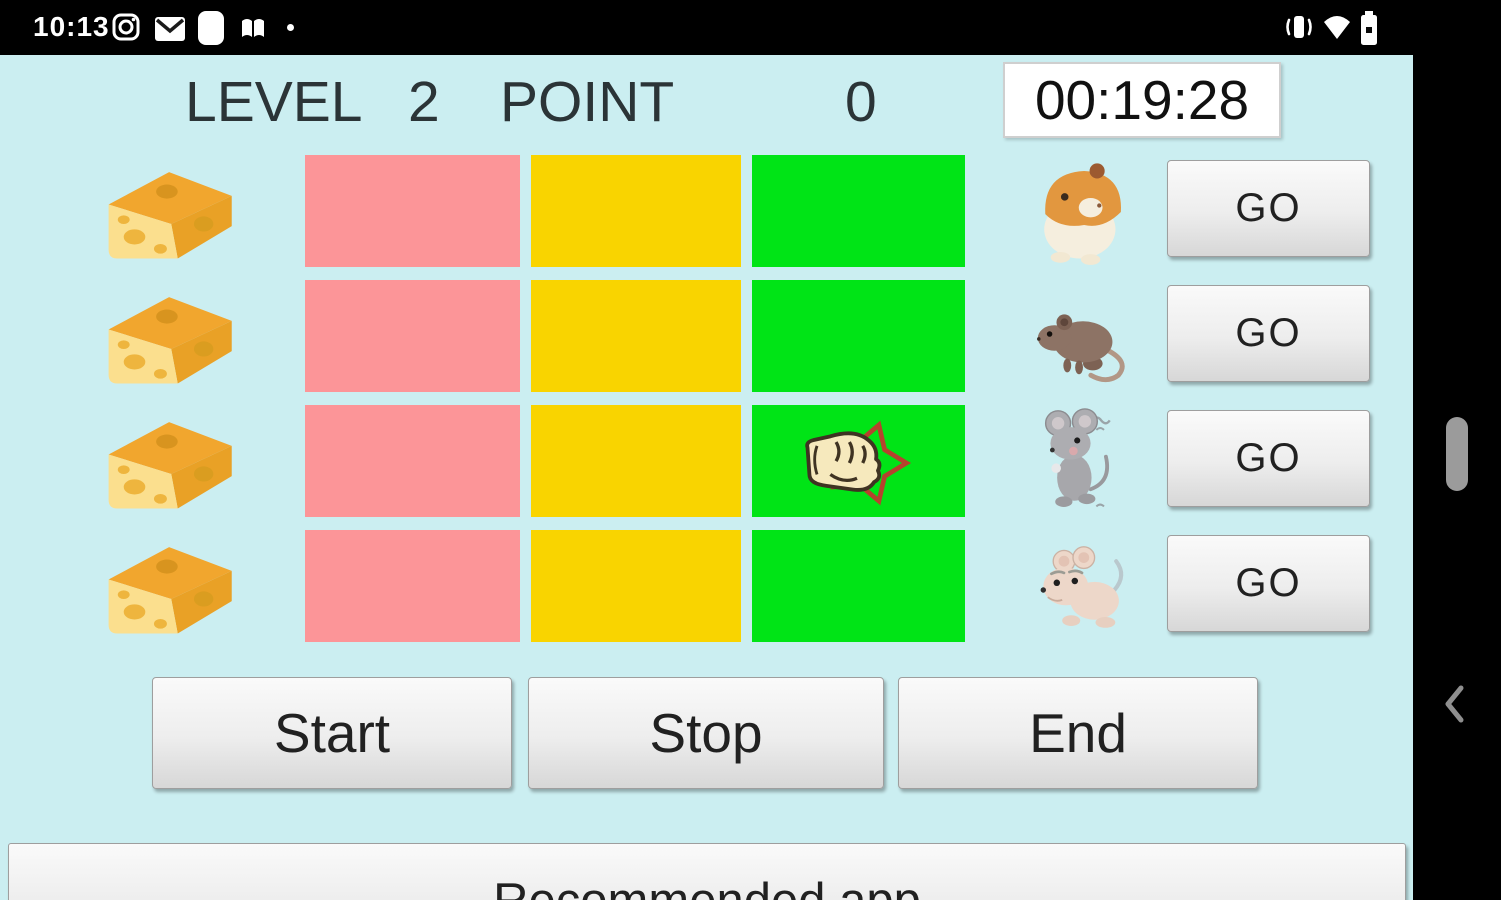 This screenshot has height=900, width=1501. What do you see at coordinates (170, 29) in the screenshot?
I see `gmail-icon` at bounding box center [170, 29].